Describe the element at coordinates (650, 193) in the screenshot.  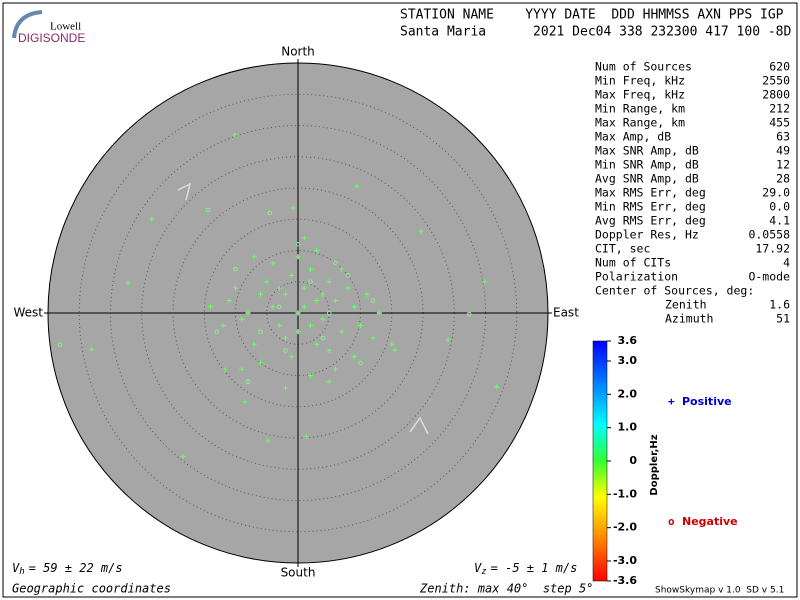
I see `stat-label: Max RMS Err, deg` at that location.